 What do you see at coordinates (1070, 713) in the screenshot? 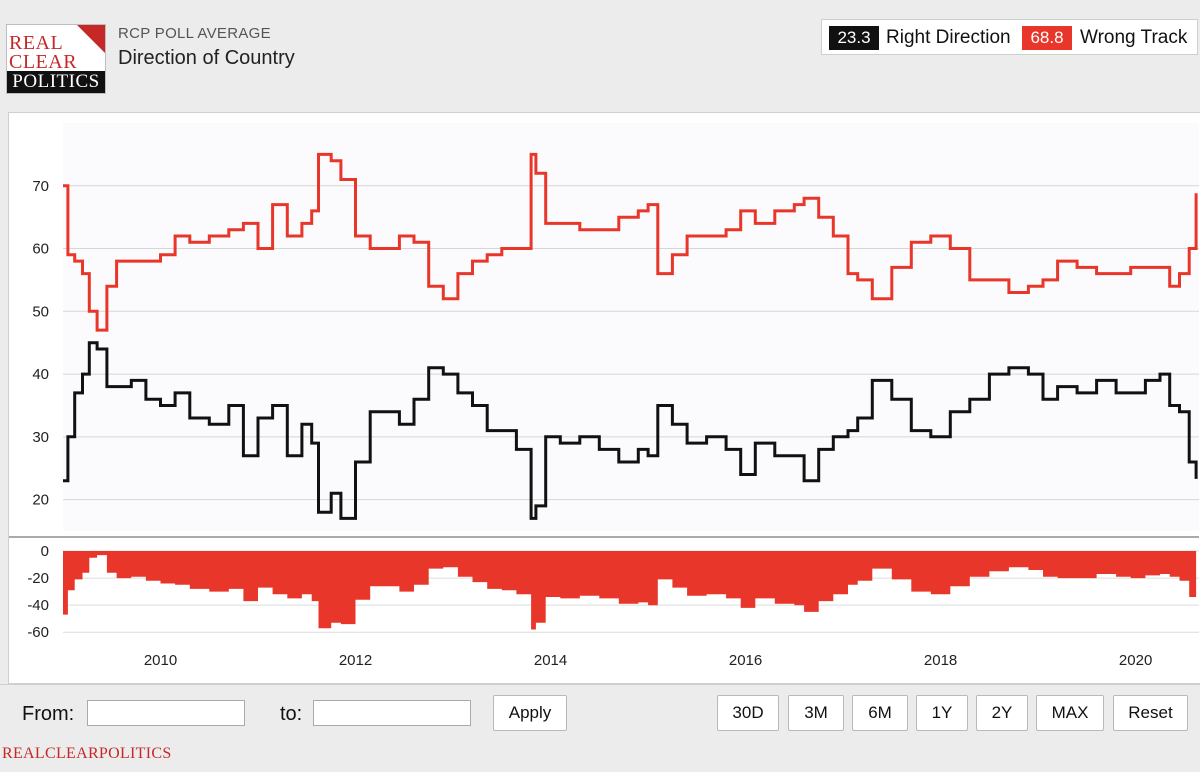
I see `range-max-button: MAX` at bounding box center [1070, 713].